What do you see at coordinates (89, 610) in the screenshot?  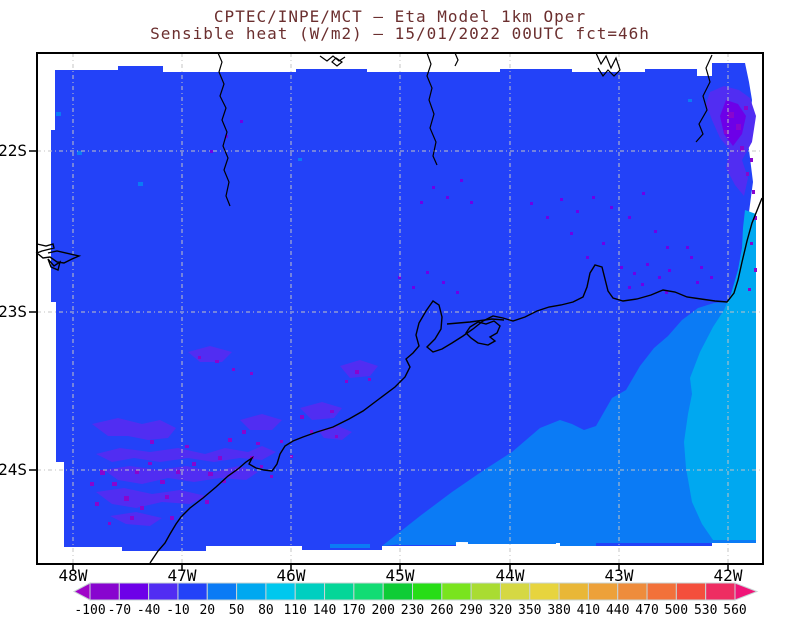 I see `colorbar-tick-label: -100` at bounding box center [89, 610].